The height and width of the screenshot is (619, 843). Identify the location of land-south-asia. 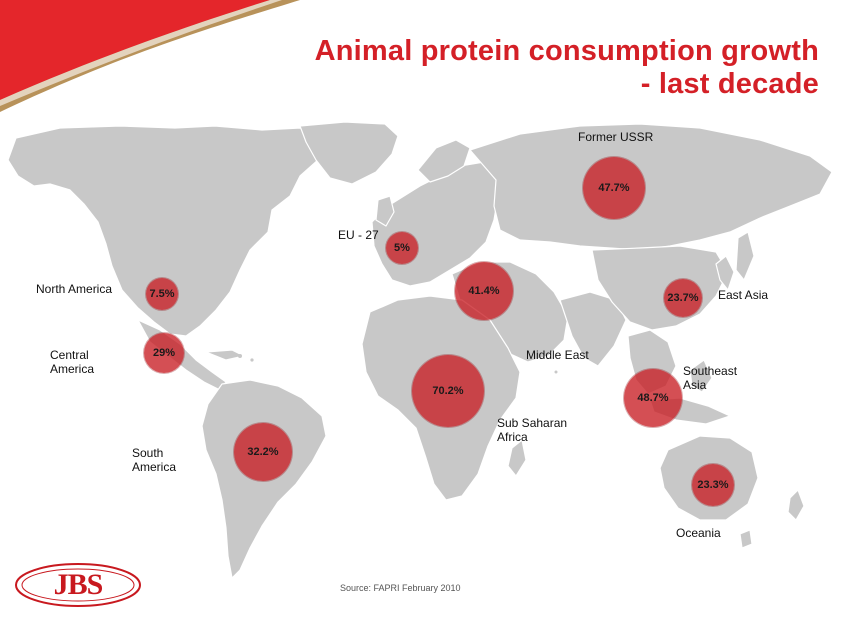
(593, 329).